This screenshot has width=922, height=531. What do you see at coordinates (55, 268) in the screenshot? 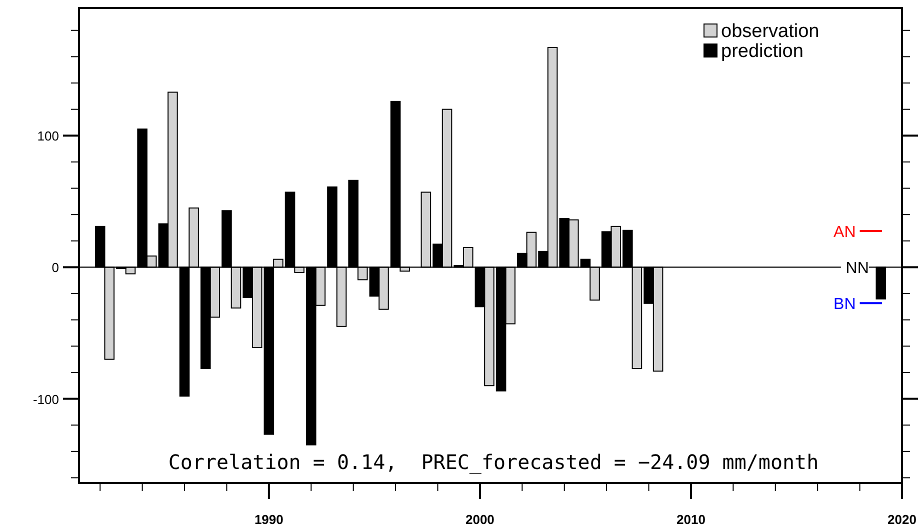
I see `y-tick-label: 0` at bounding box center [55, 268].